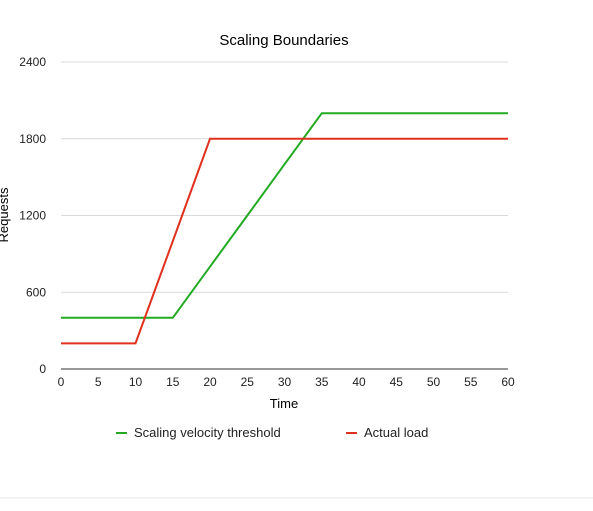 The height and width of the screenshot is (511, 593). I want to click on x-tick-label: 30, so click(285, 382).